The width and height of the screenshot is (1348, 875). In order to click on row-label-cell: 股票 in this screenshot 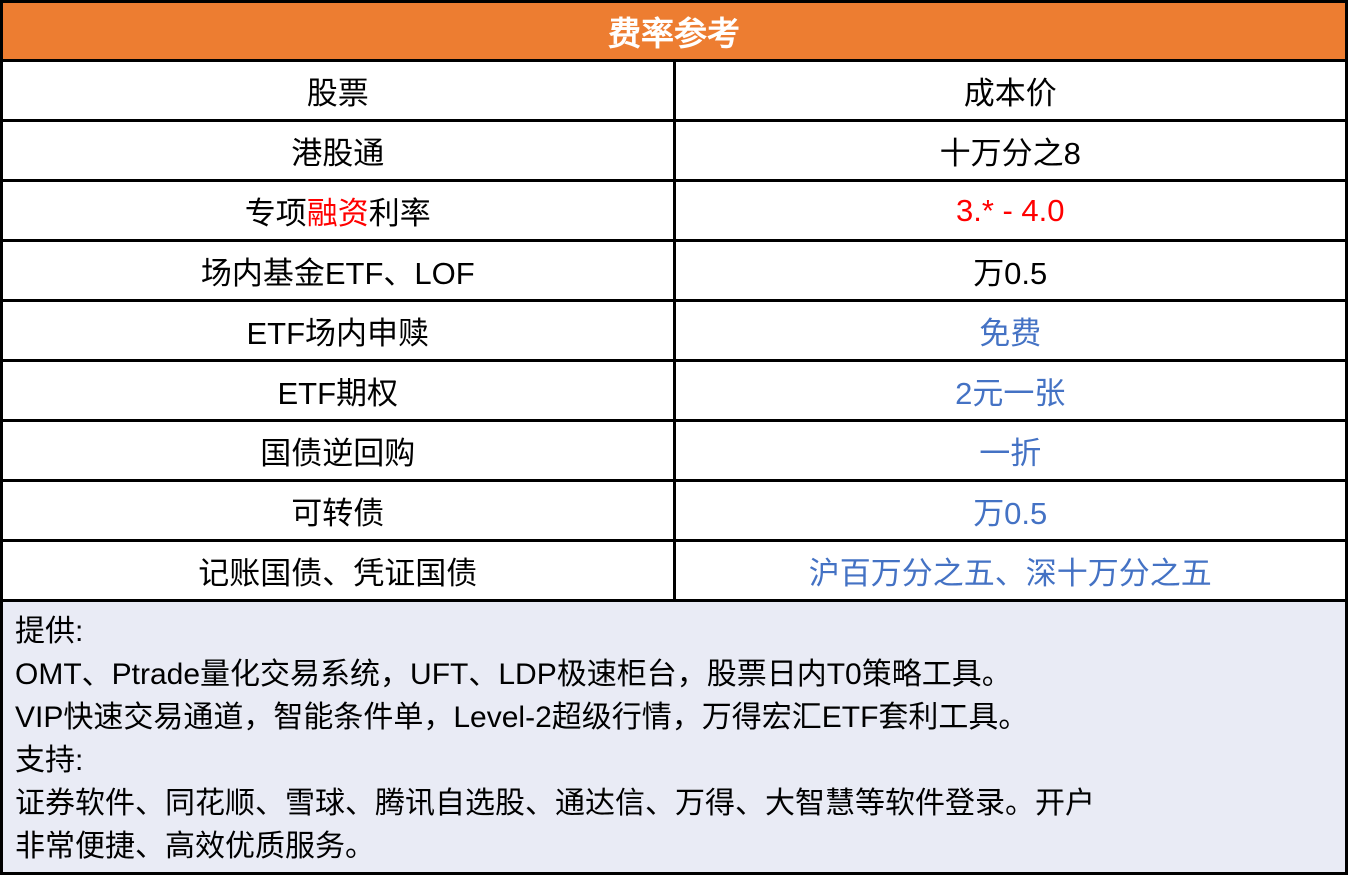, I will do `click(339, 90)`.